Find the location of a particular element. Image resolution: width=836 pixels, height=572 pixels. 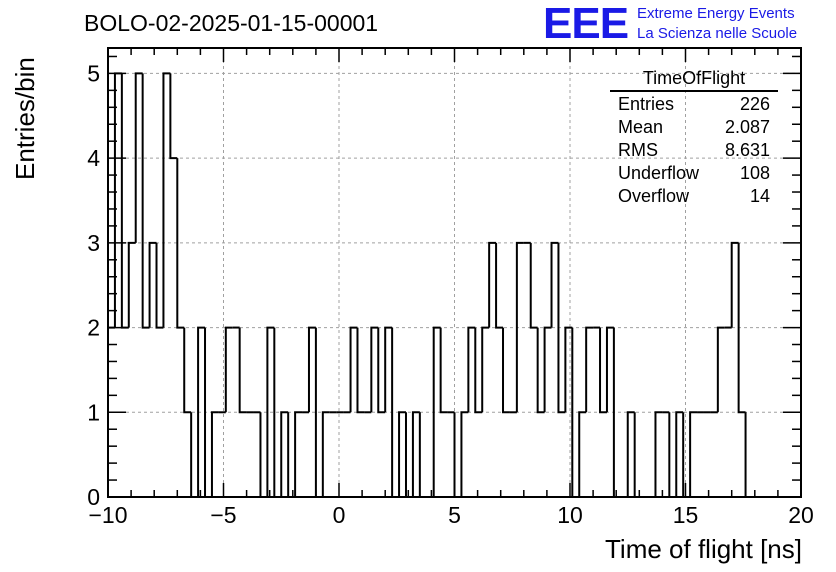

stats-row-overflow: Overflow 14 is located at coordinates (694, 196).